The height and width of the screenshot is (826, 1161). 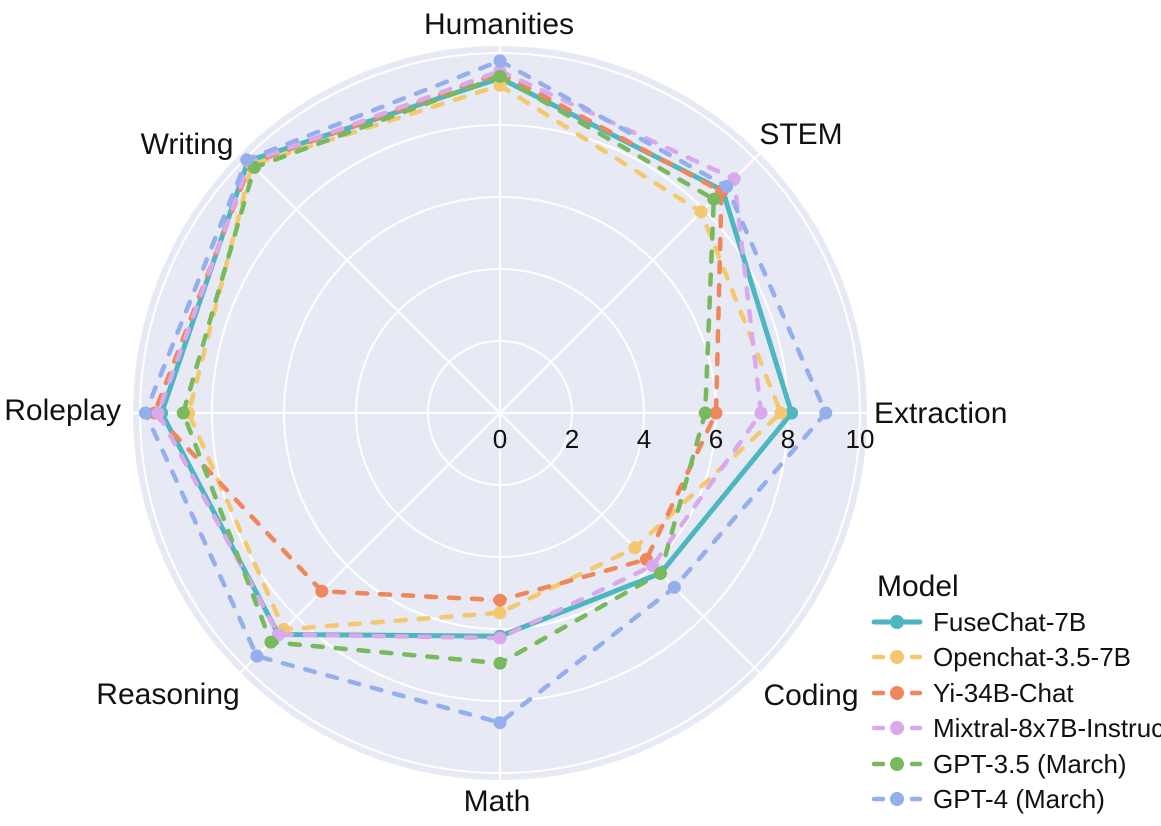 What do you see at coordinates (788, 439) in the screenshot?
I see `radial-tick-label: 8` at bounding box center [788, 439].